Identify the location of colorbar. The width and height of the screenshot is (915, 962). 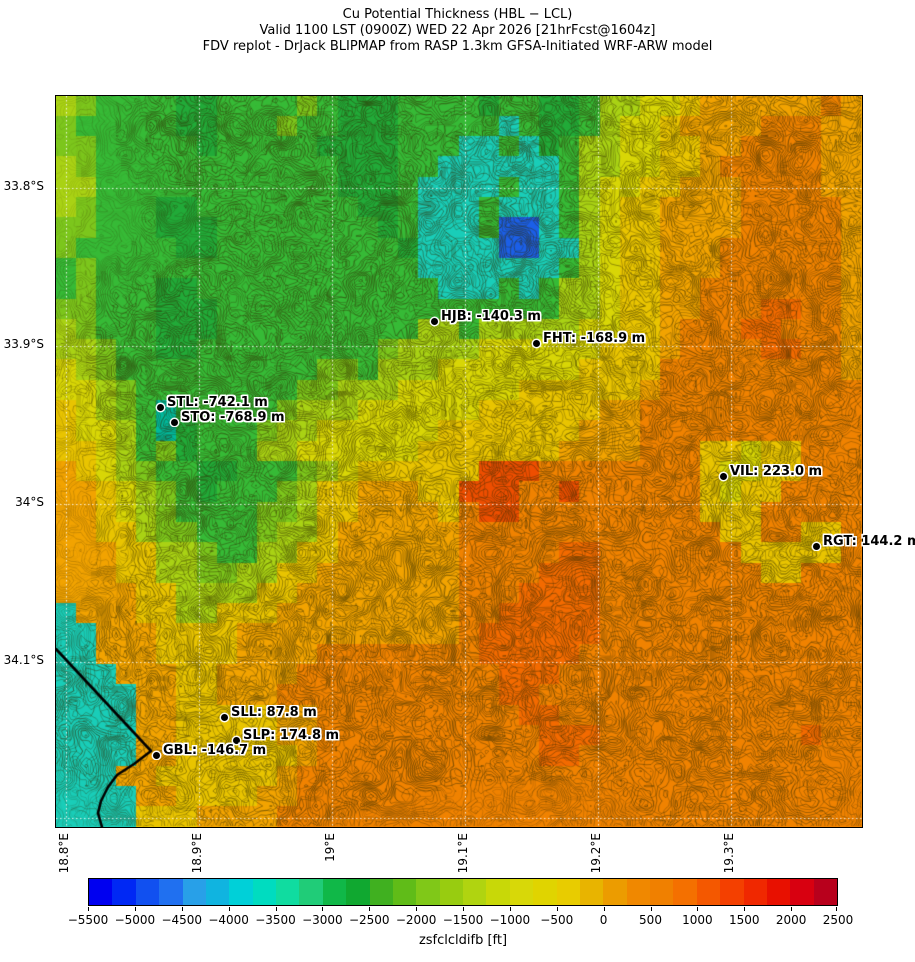
(463, 892).